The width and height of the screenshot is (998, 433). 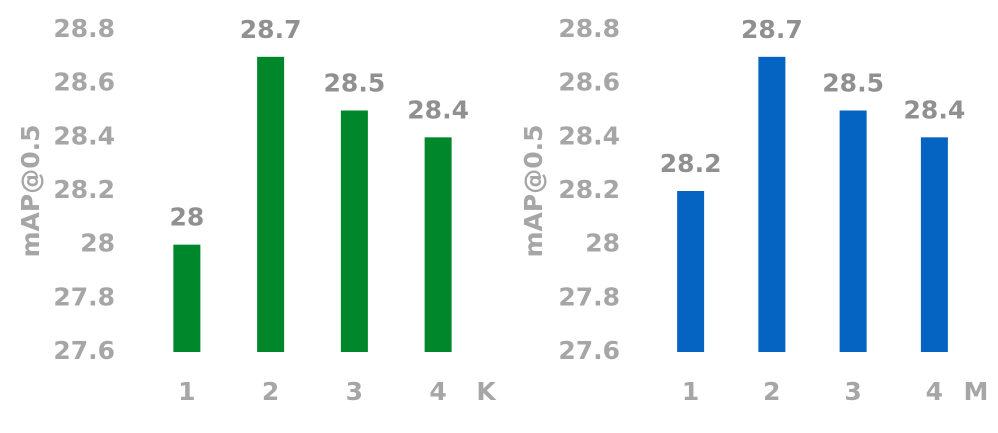 I want to click on data-label: 28, so click(x=186, y=217).